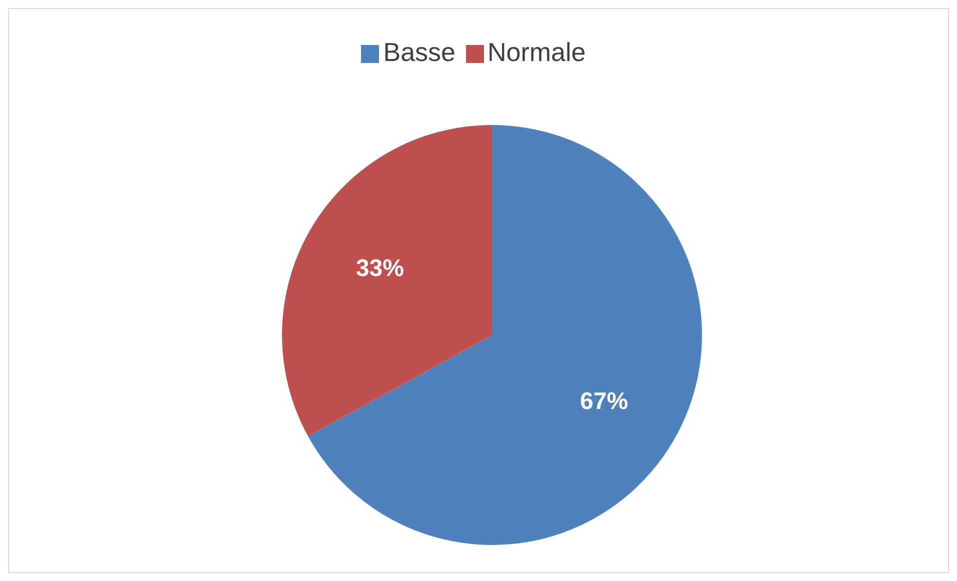 Image resolution: width=957 pixels, height=581 pixels. What do you see at coordinates (537, 52) in the screenshot?
I see `legend-label: Normale` at bounding box center [537, 52].